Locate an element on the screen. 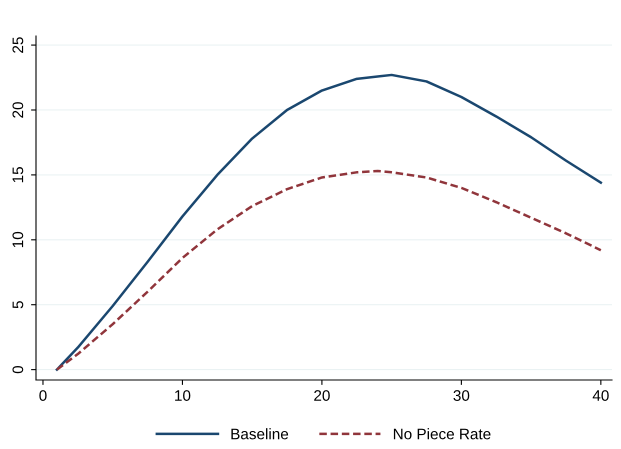 Image resolution: width=621 pixels, height=449 pixels. x-tick-label: 10 is located at coordinates (182, 395).